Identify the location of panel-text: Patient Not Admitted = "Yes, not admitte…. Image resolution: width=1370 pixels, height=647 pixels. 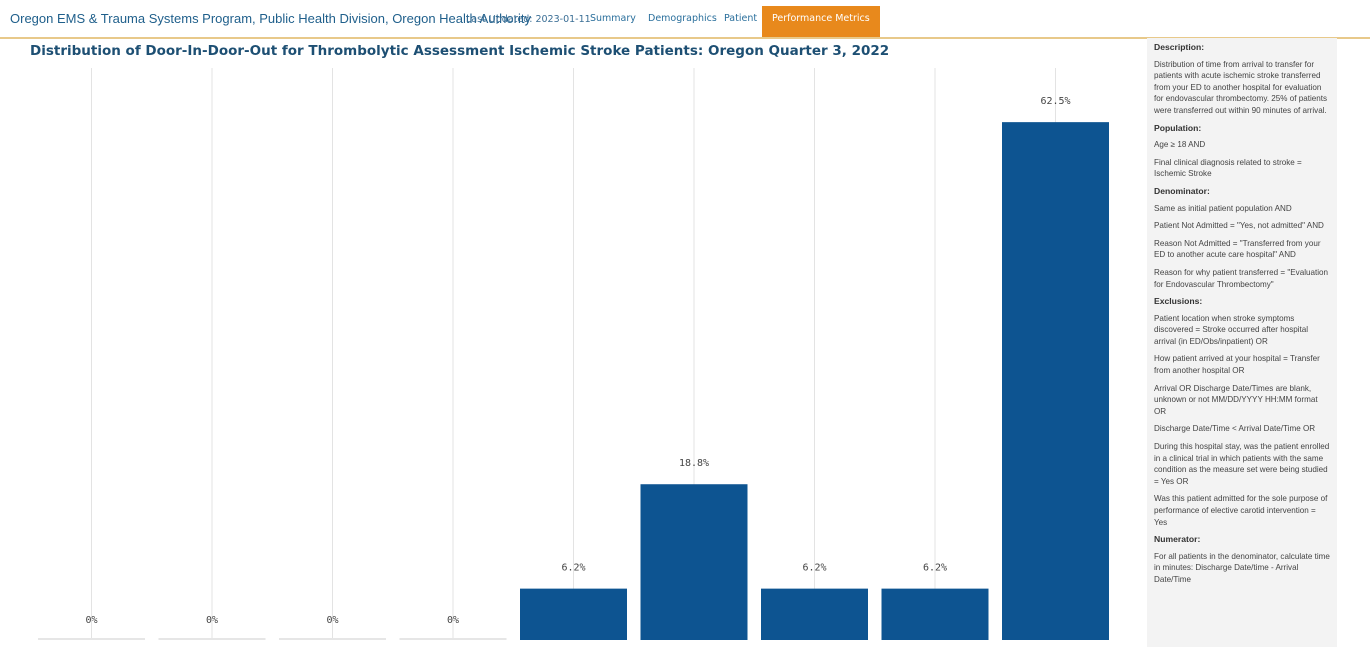
(1239, 226).